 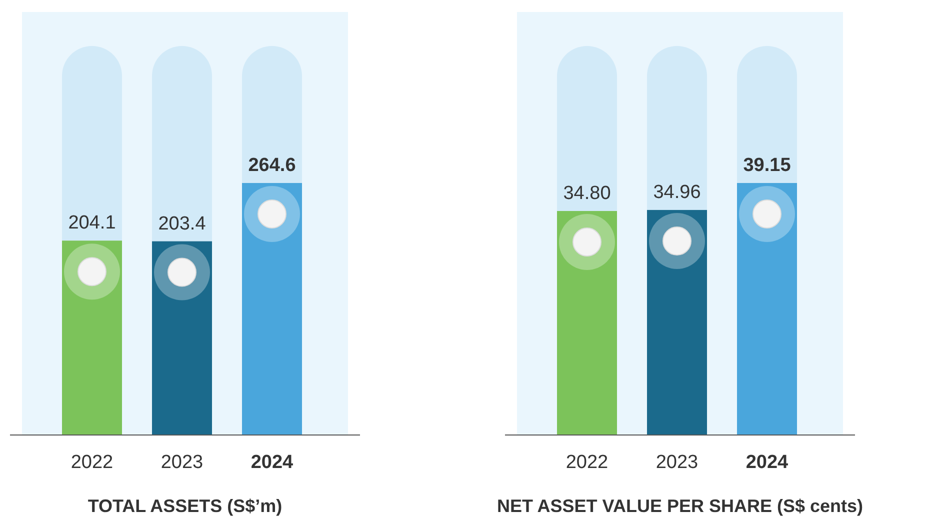 What do you see at coordinates (767, 165) in the screenshot?
I see `data-label: 39.15` at bounding box center [767, 165].